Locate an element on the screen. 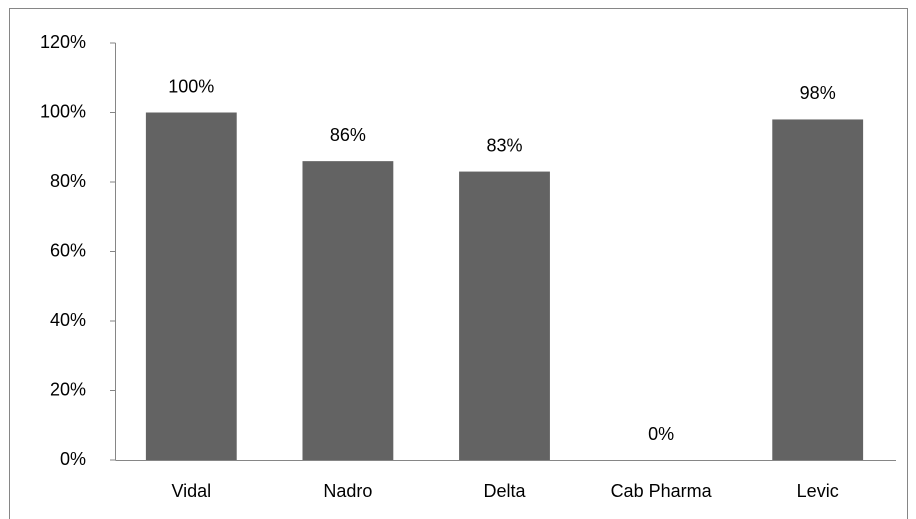 The image size is (916, 519). y-tick-label: 100% is located at coordinates (63, 111).